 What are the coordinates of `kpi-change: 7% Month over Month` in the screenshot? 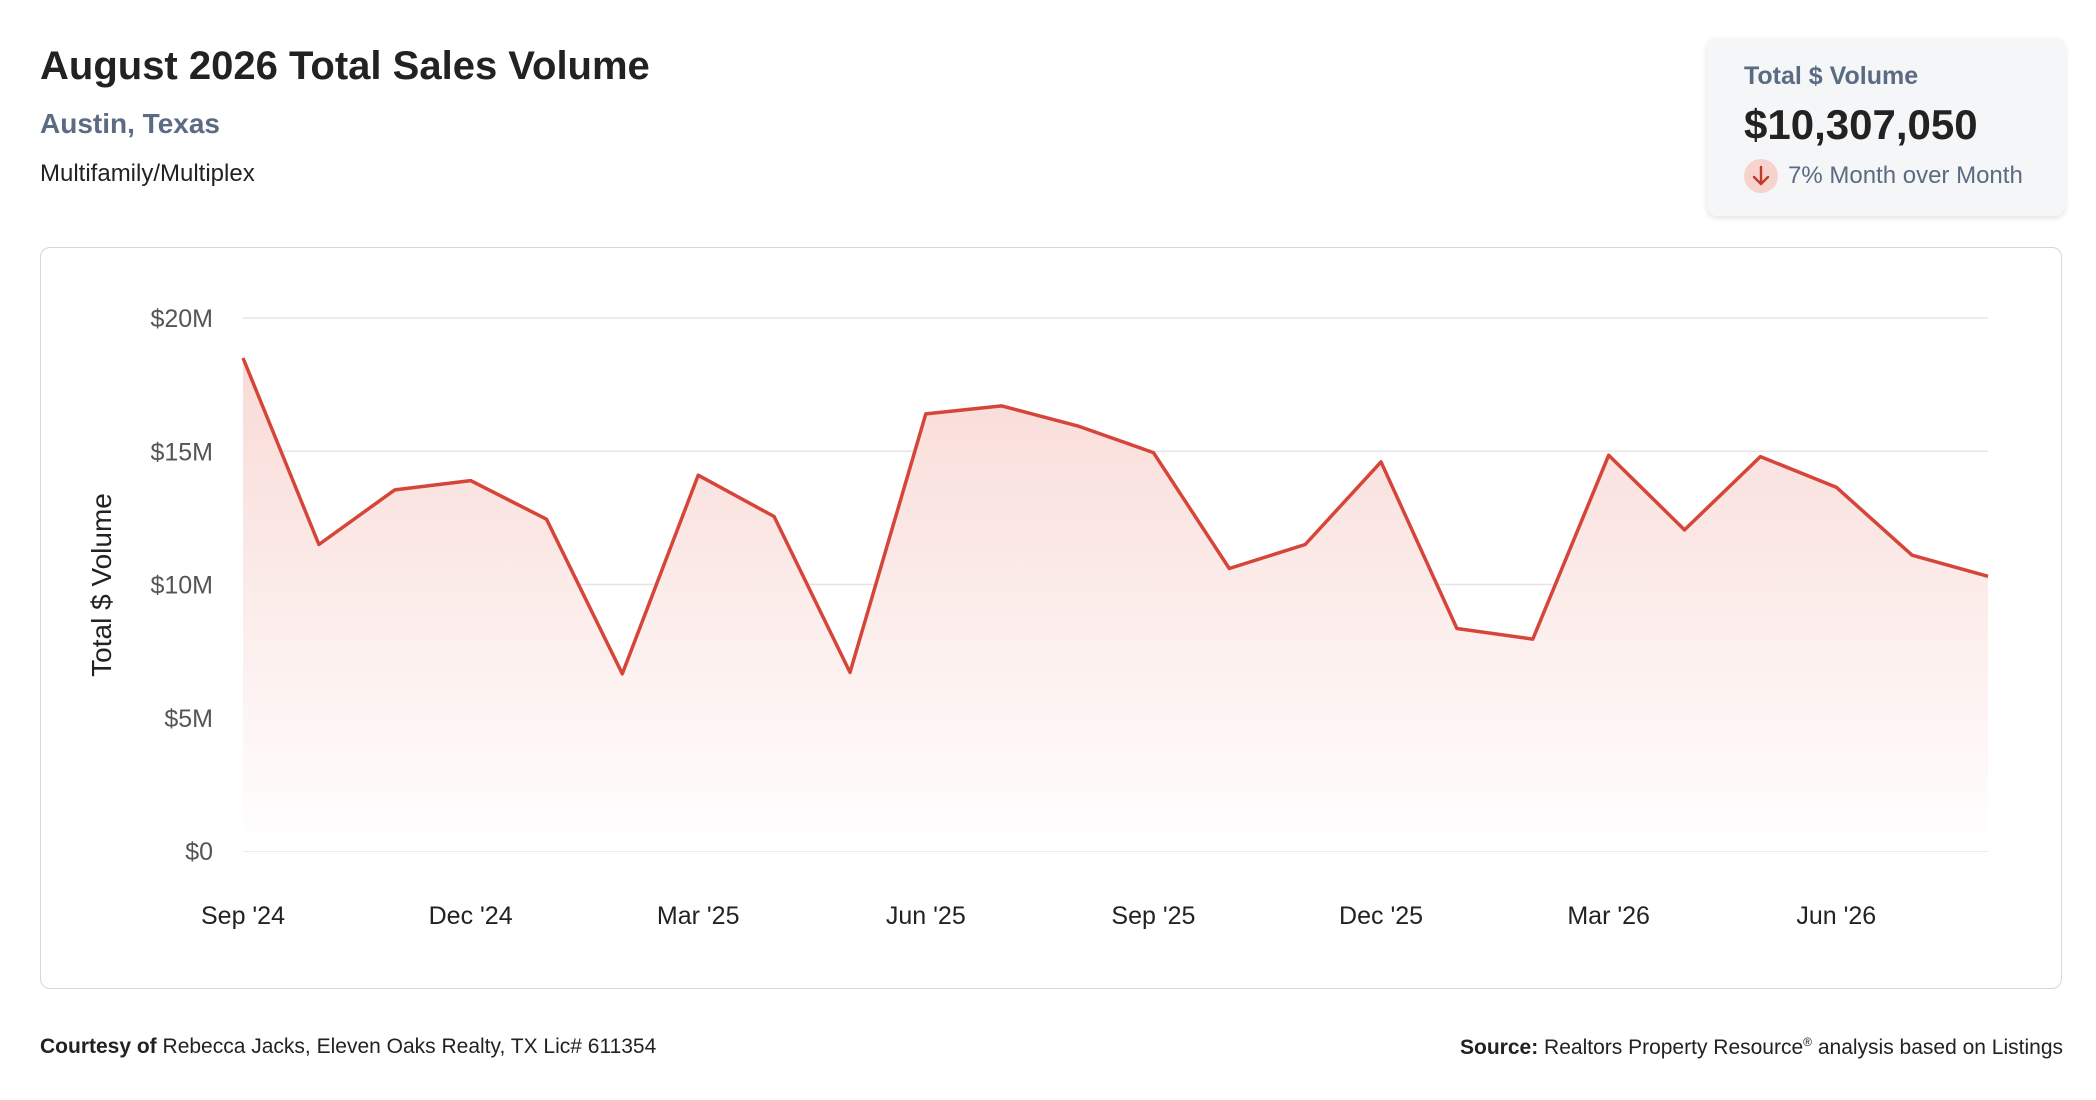 It's located at (1904, 176).